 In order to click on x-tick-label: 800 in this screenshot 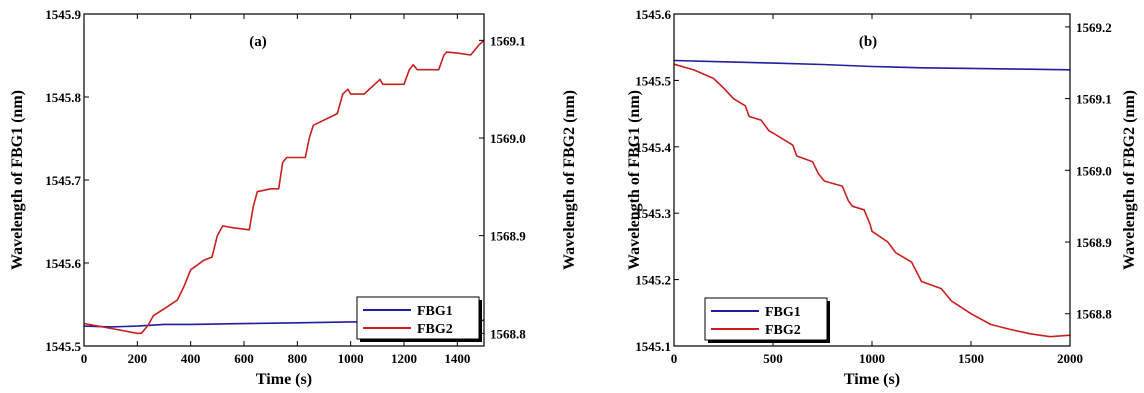, I will do `click(298, 358)`.